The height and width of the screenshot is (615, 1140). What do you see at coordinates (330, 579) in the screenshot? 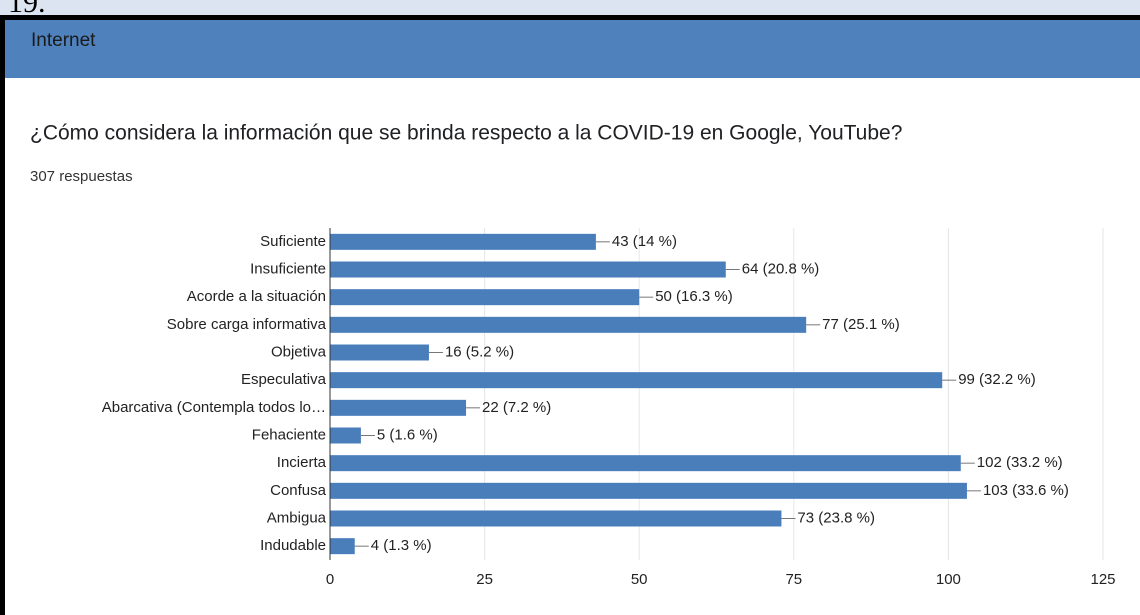
I see `x-tick-label: 0` at bounding box center [330, 579].